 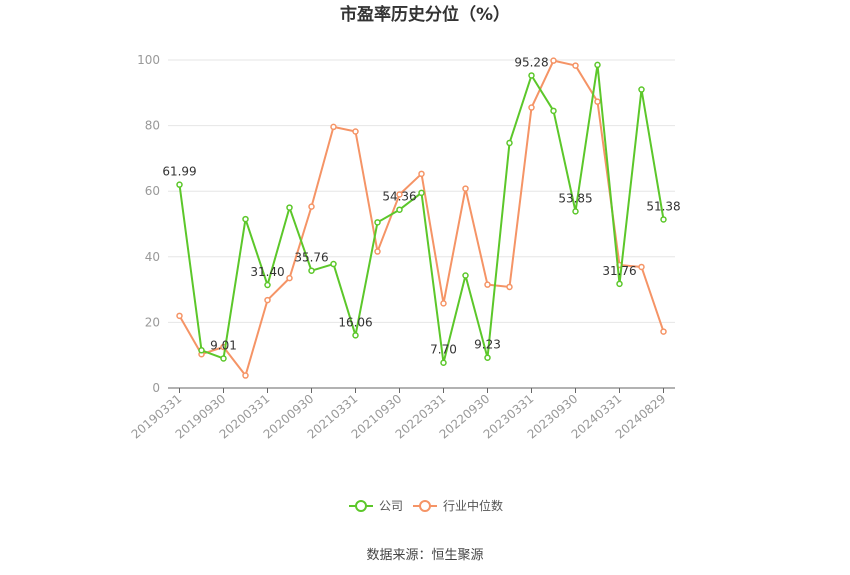 I want to click on company-data-label: 61.99, so click(x=179, y=172).